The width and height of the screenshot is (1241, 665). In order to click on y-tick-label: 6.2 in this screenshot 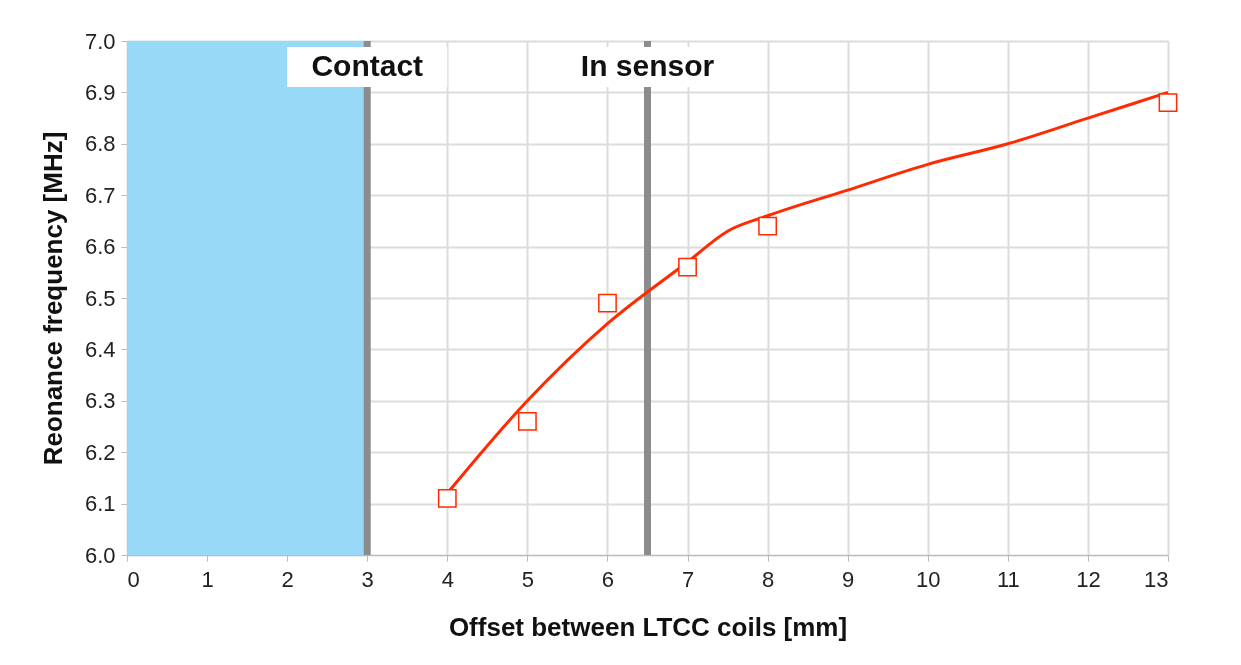, I will do `click(100, 452)`.